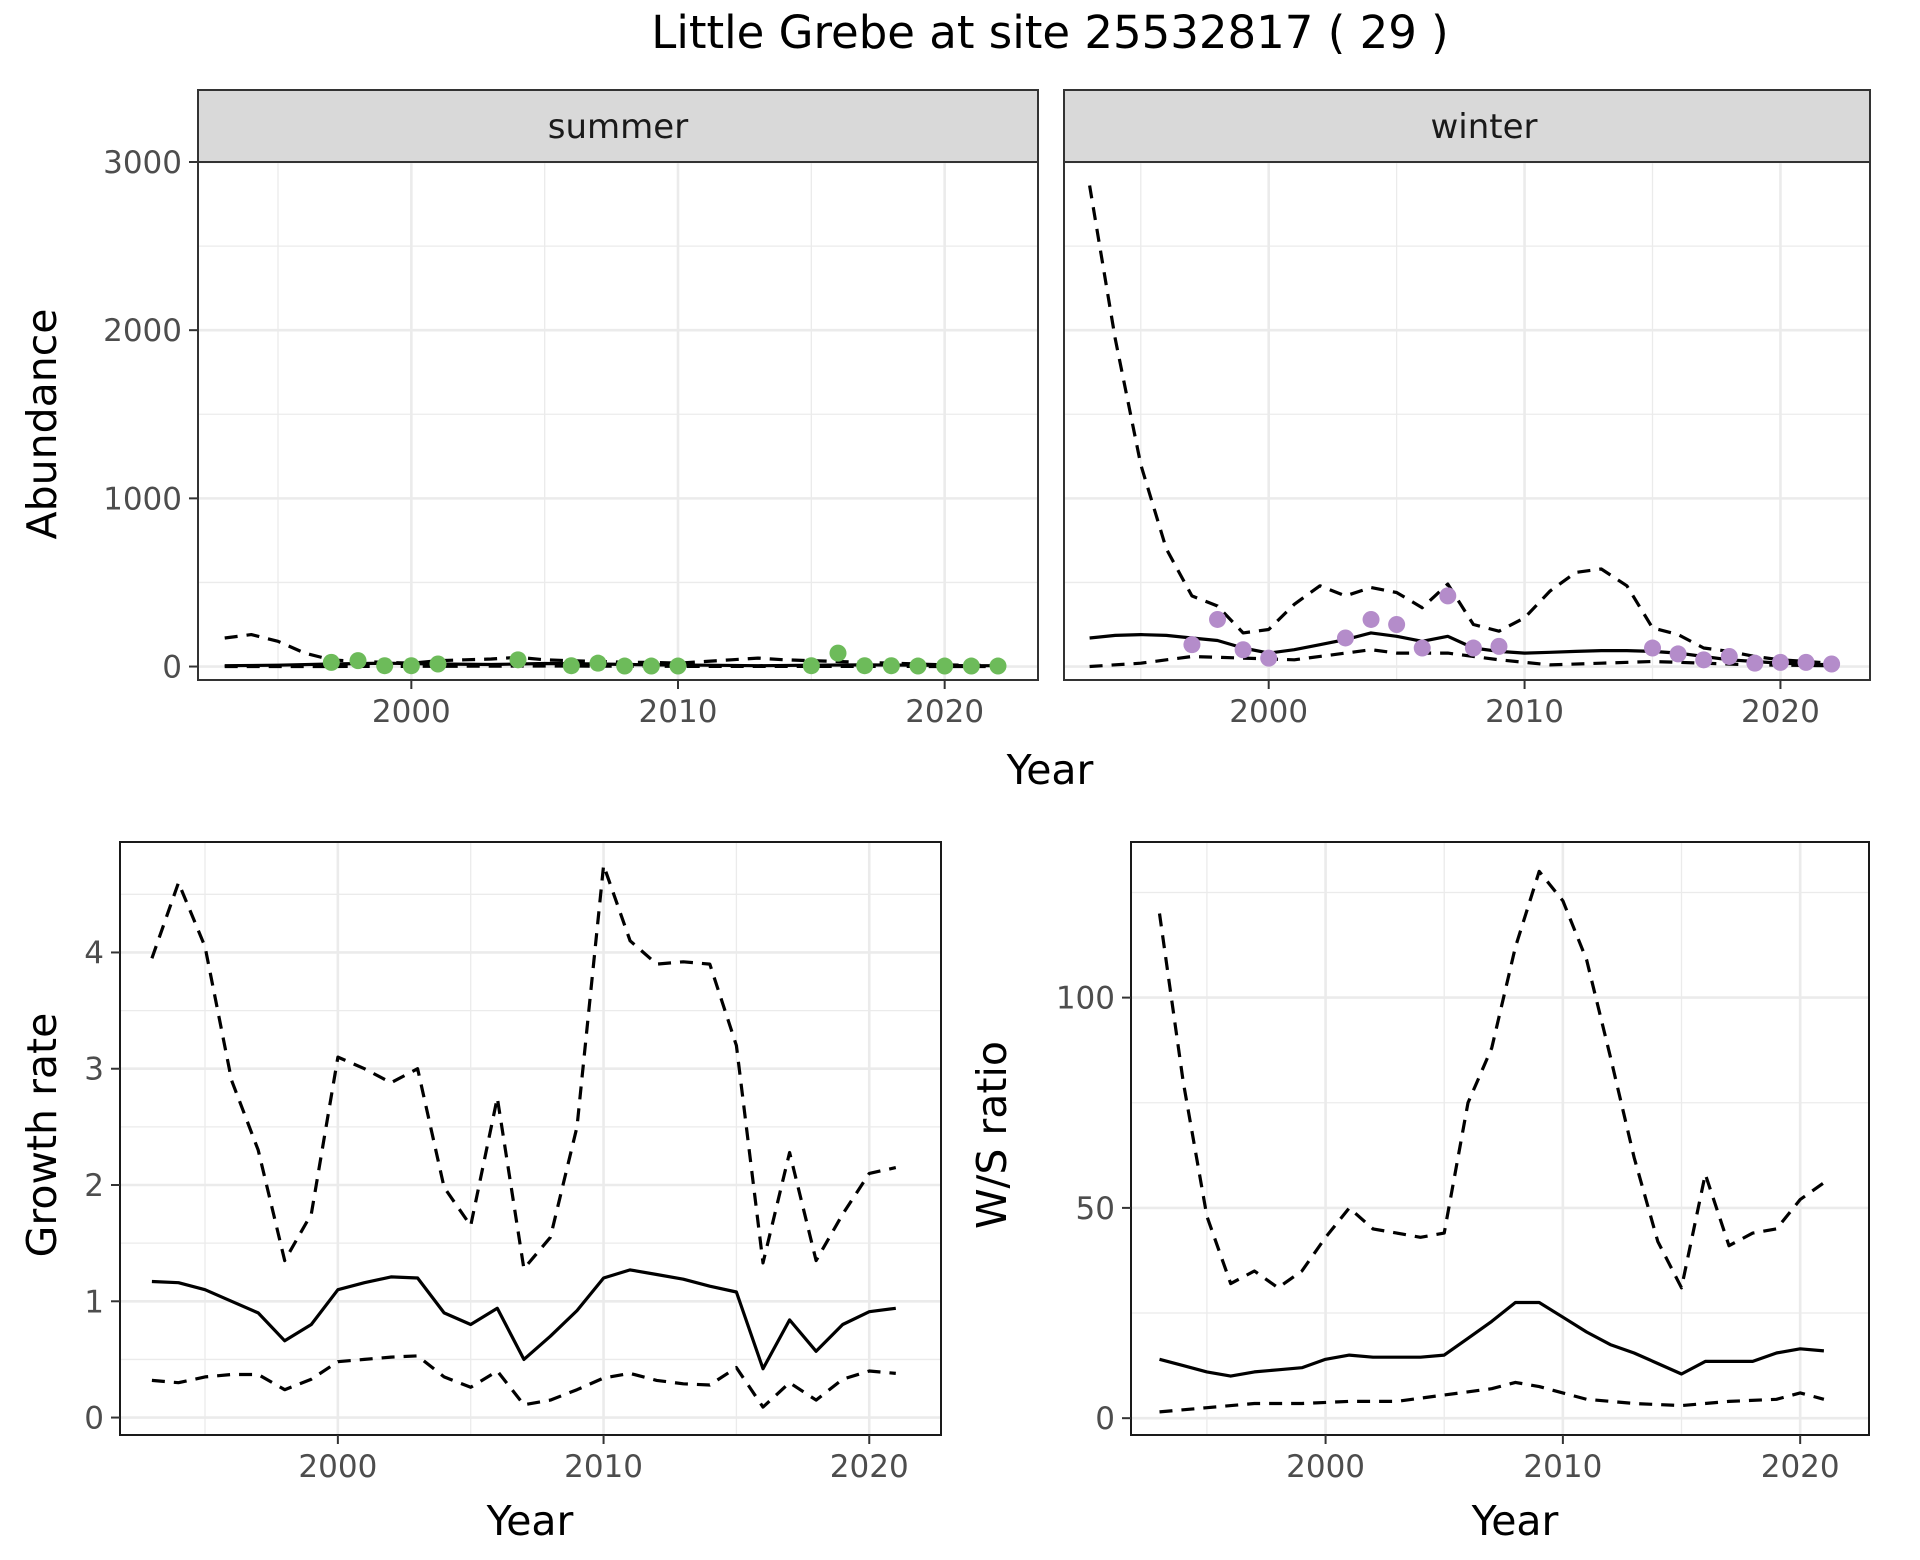 The width and height of the screenshot is (1920, 1560). I want to click on abundance-summer-plot-area, so click(618, 421).